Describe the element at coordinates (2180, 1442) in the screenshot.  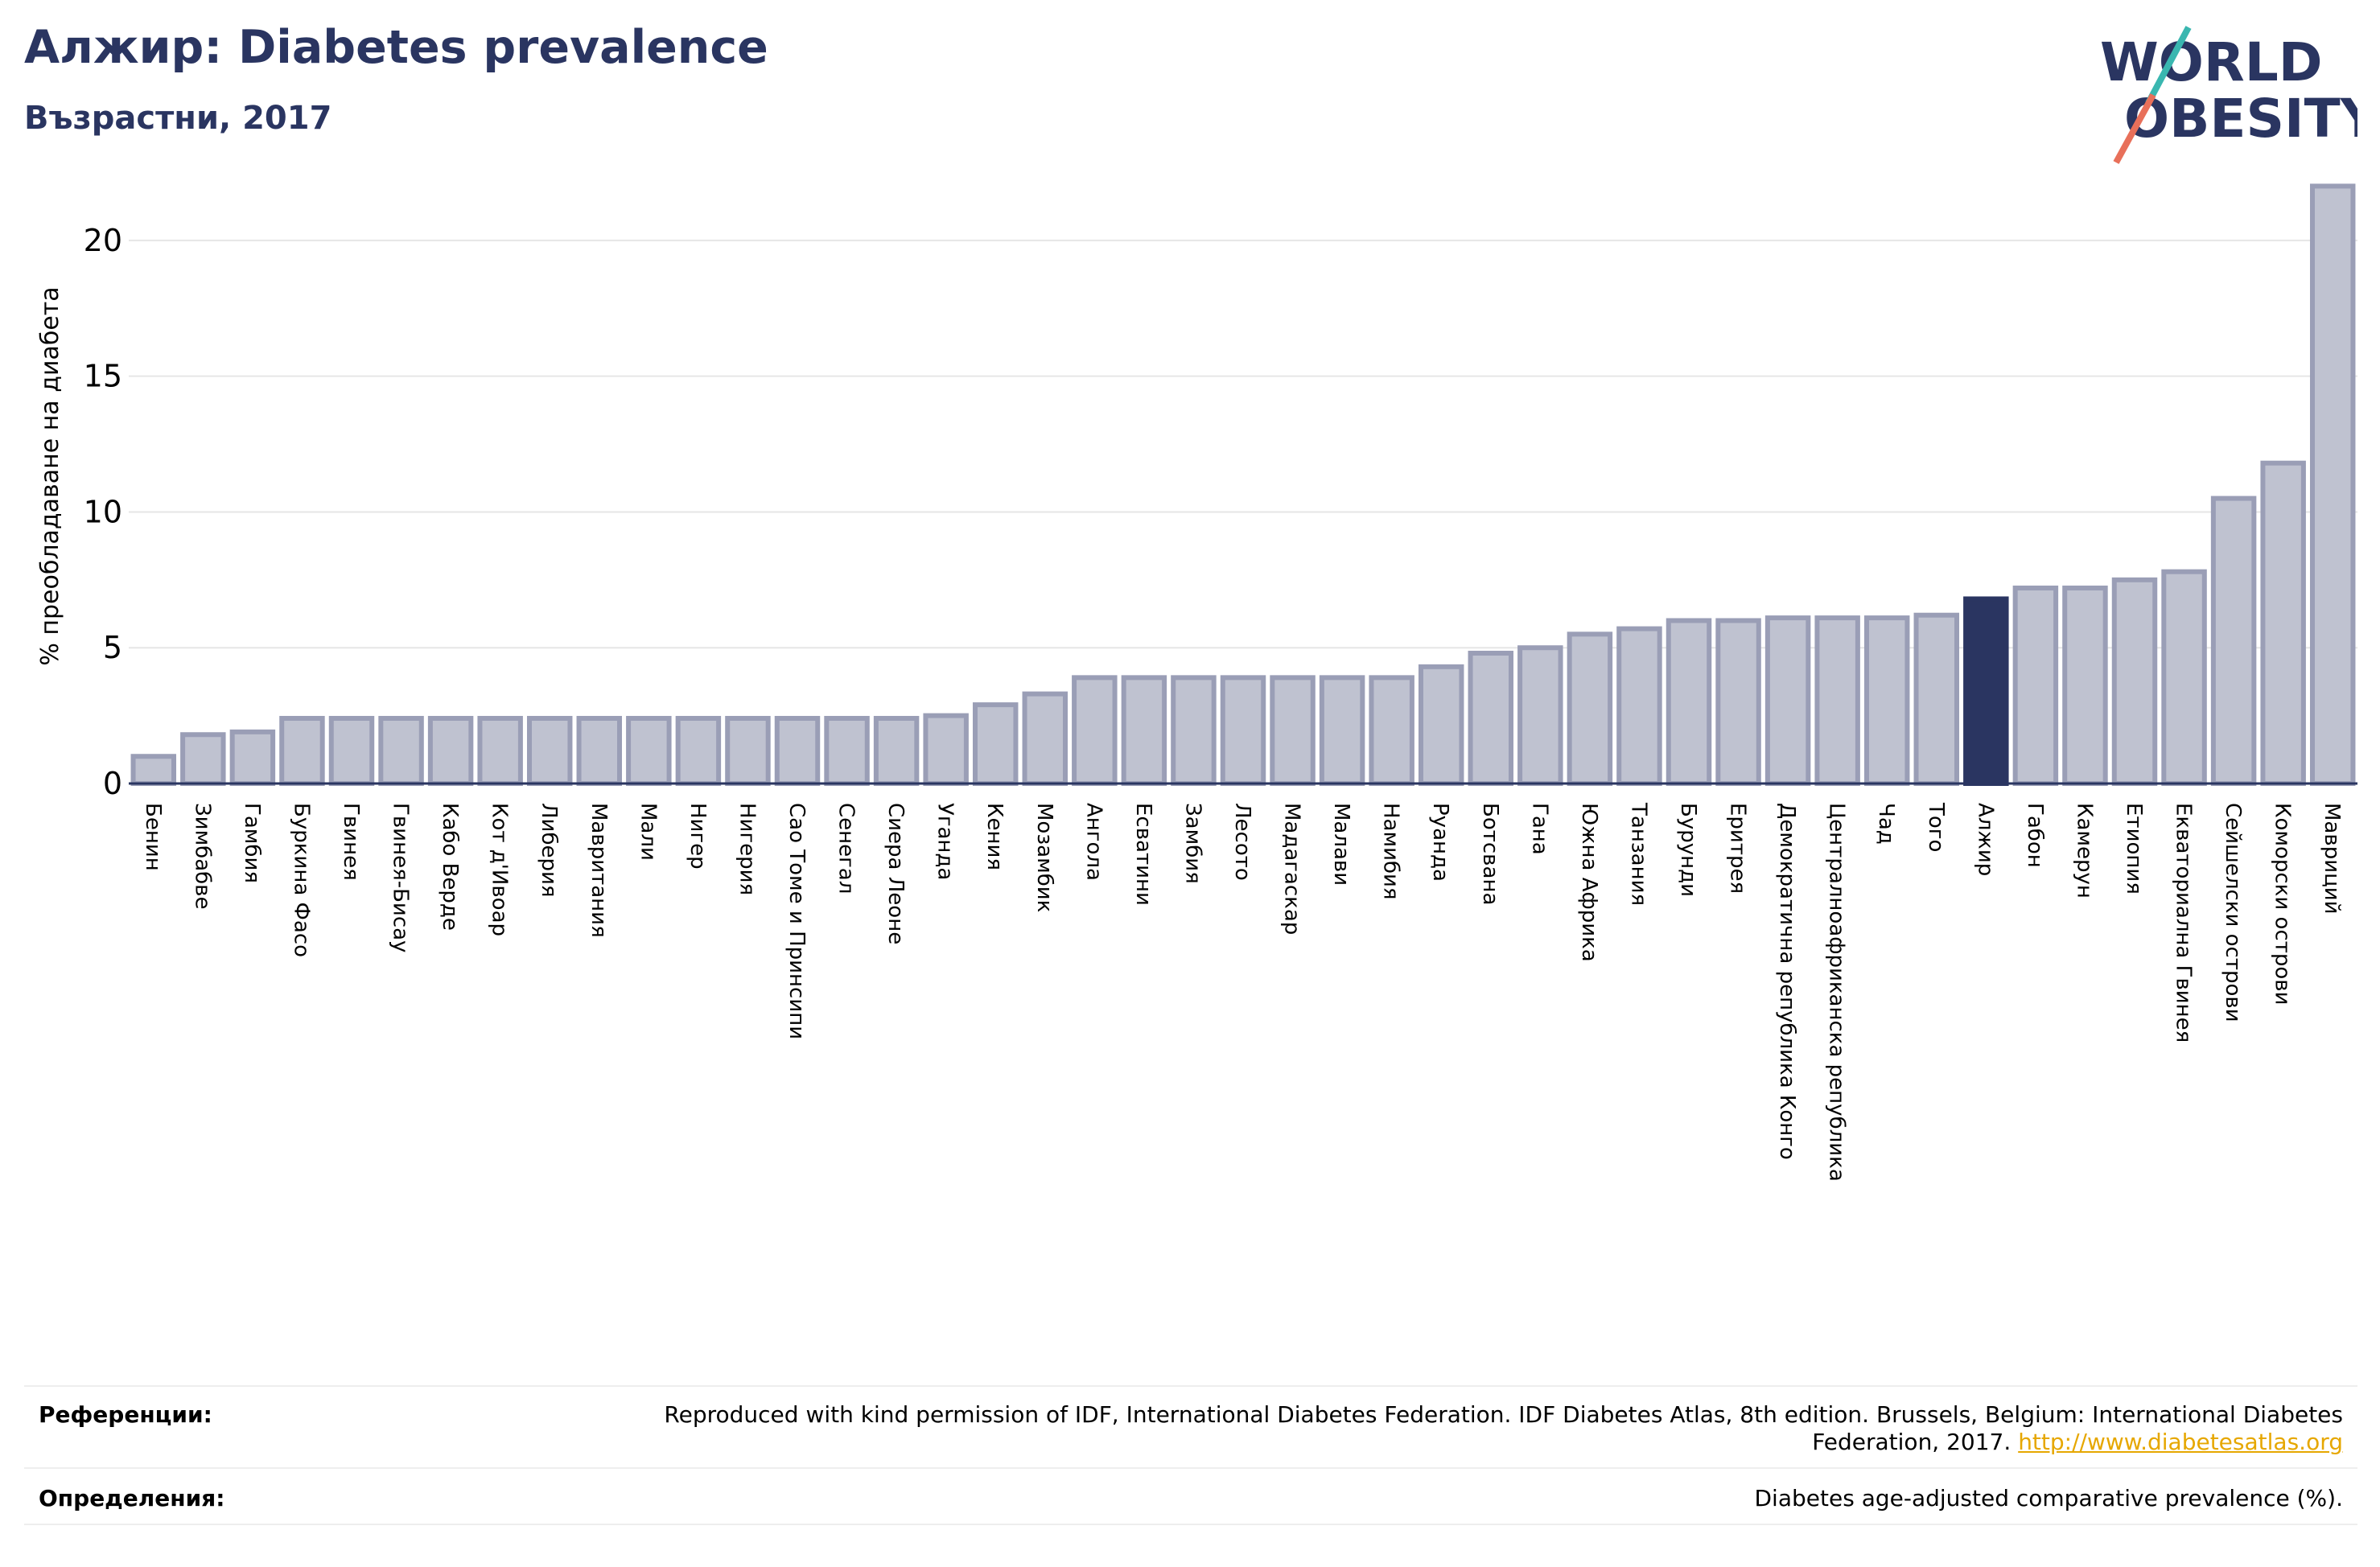
I see `references-link: http://www.diabetesatlas.org` at that location.